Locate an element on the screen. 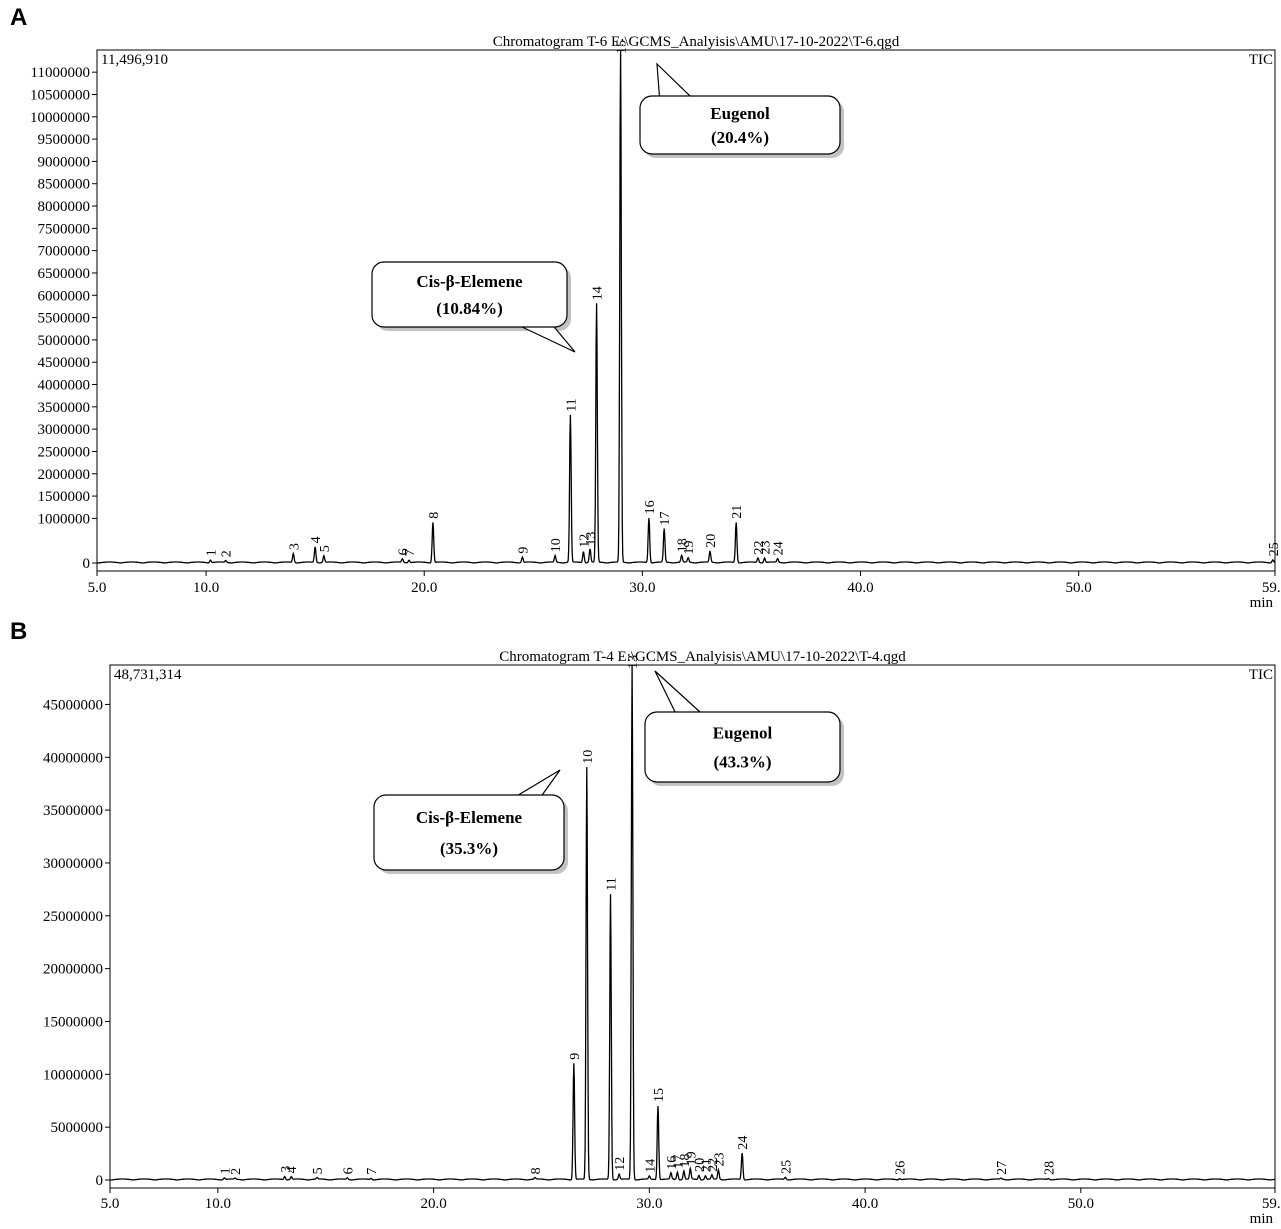 The image size is (1281, 1229). panel-b-peak-label-20: 20 is located at coordinates (700, 1165).